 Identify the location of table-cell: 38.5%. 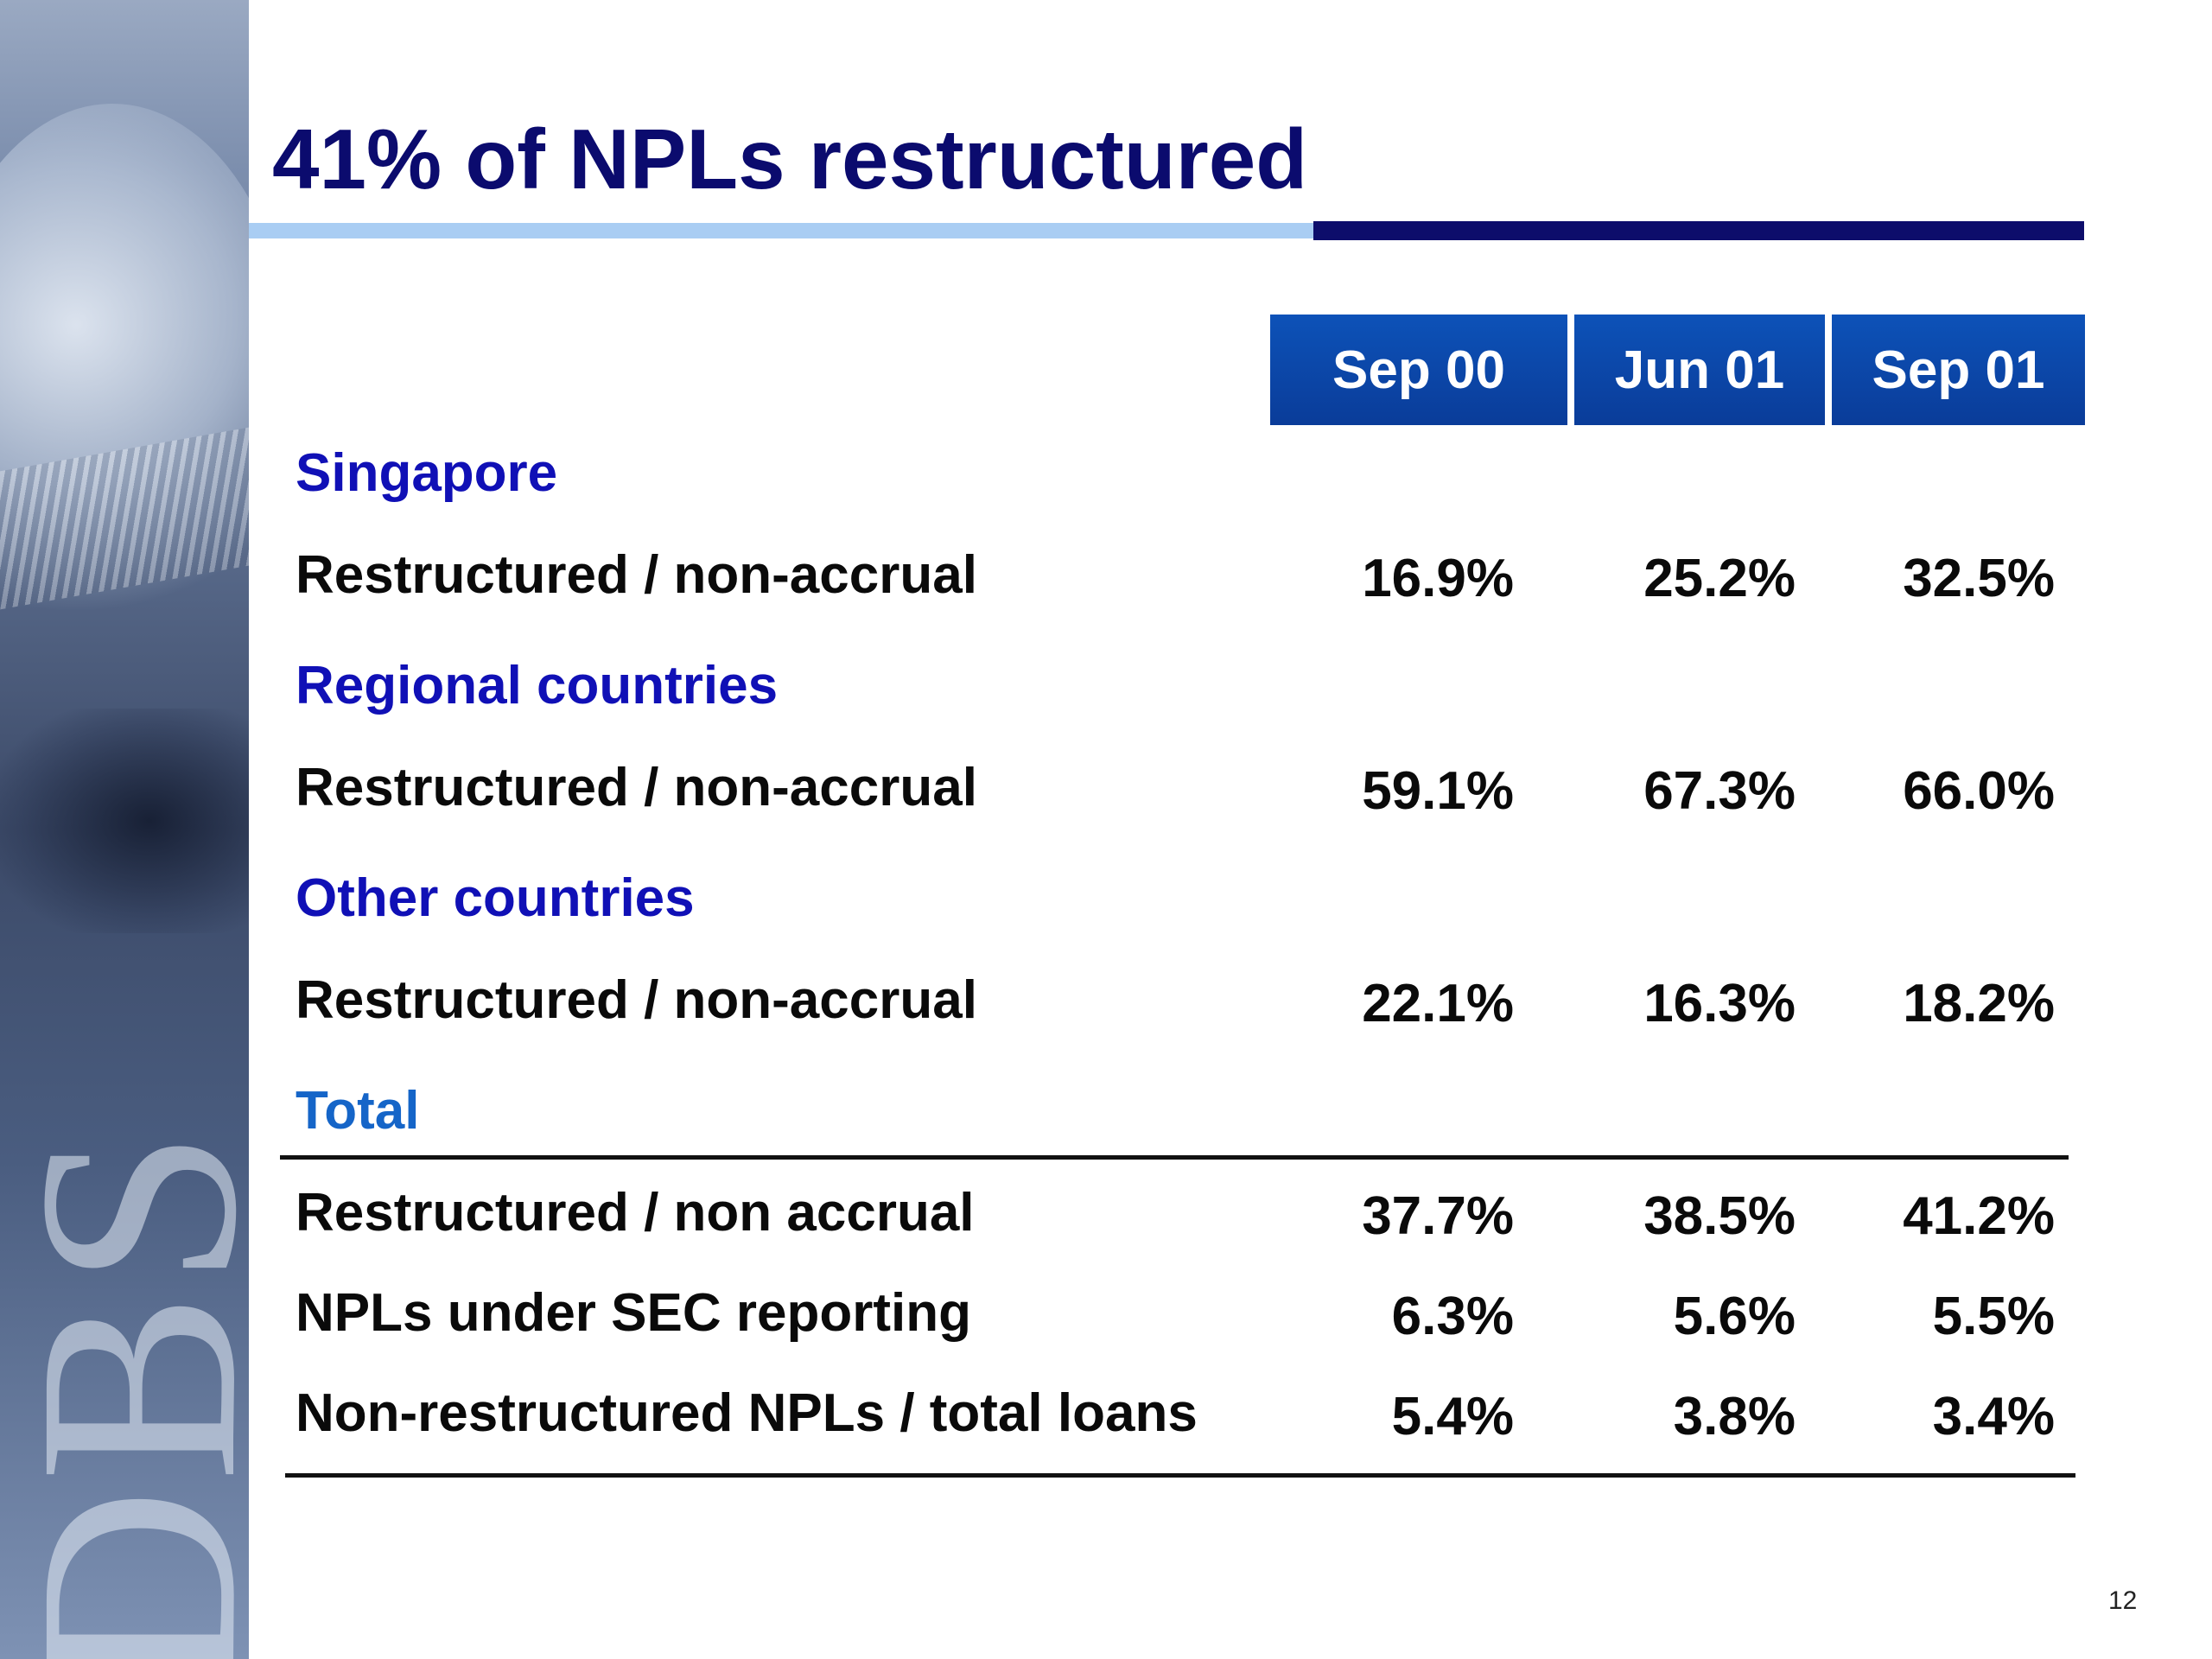
(1719, 1216).